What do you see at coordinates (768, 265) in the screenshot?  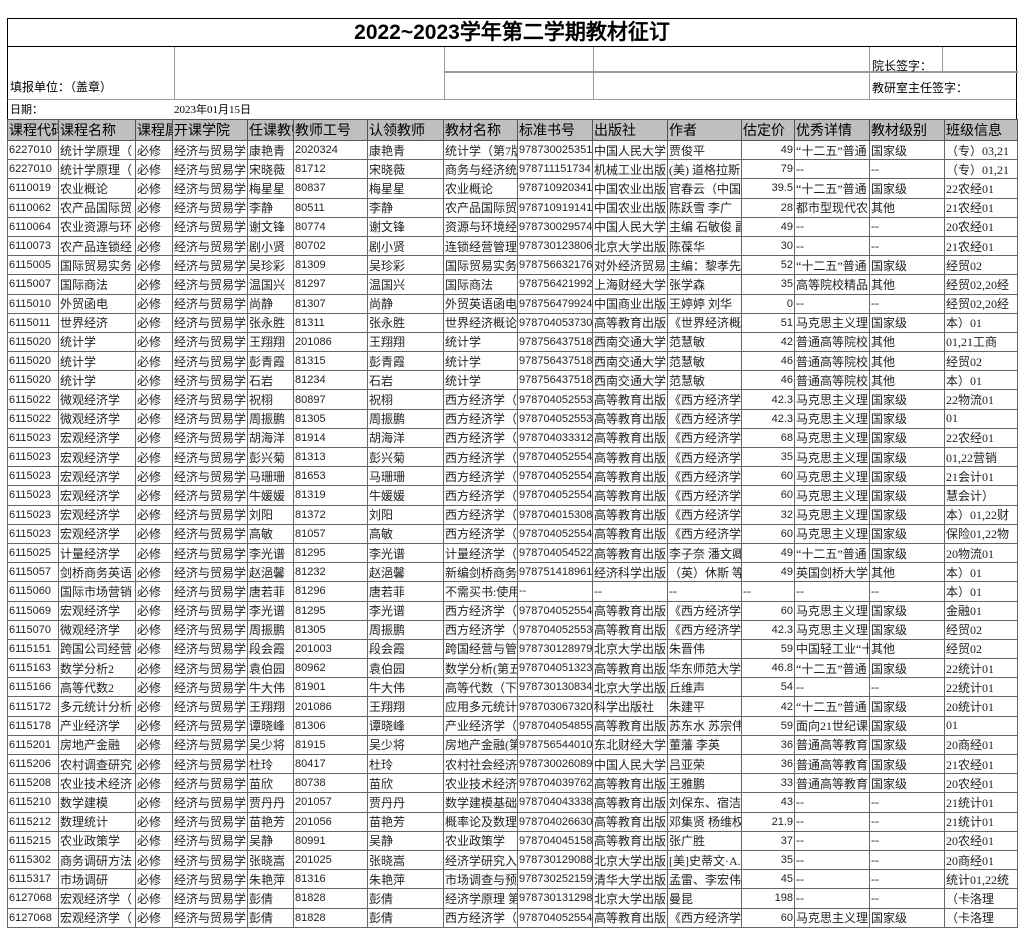 I see `cell-price: 52` at bounding box center [768, 265].